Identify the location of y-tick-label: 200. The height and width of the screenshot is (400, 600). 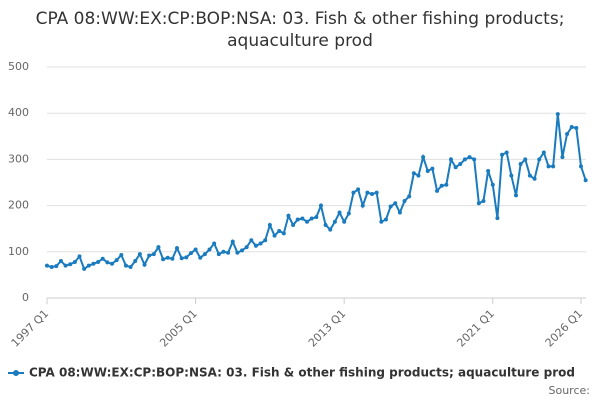
(18, 205).